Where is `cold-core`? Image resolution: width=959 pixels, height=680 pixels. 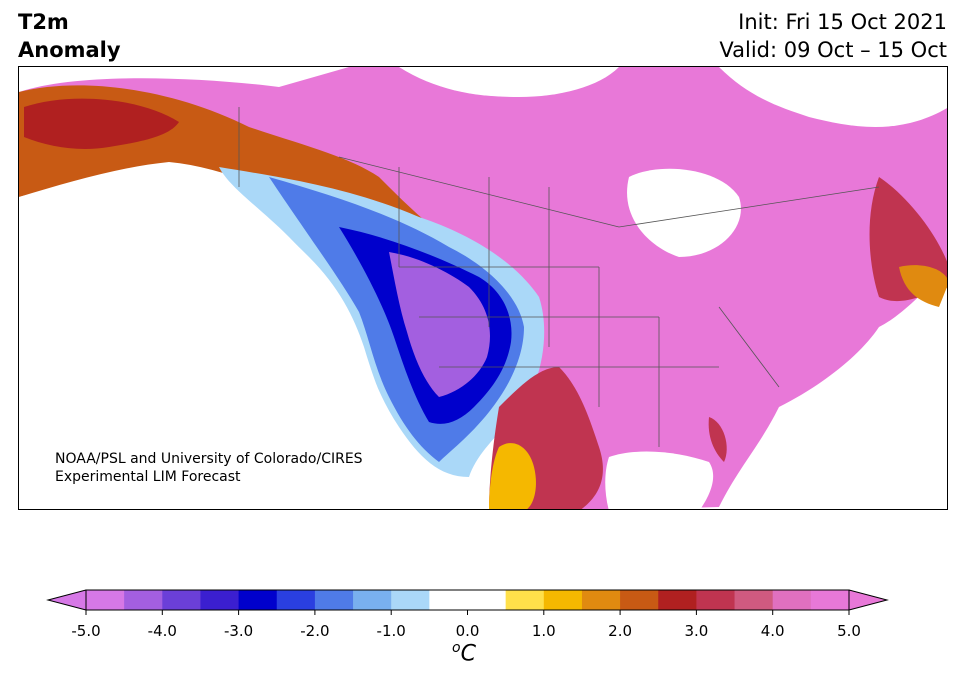 cold-core is located at coordinates (439, 324).